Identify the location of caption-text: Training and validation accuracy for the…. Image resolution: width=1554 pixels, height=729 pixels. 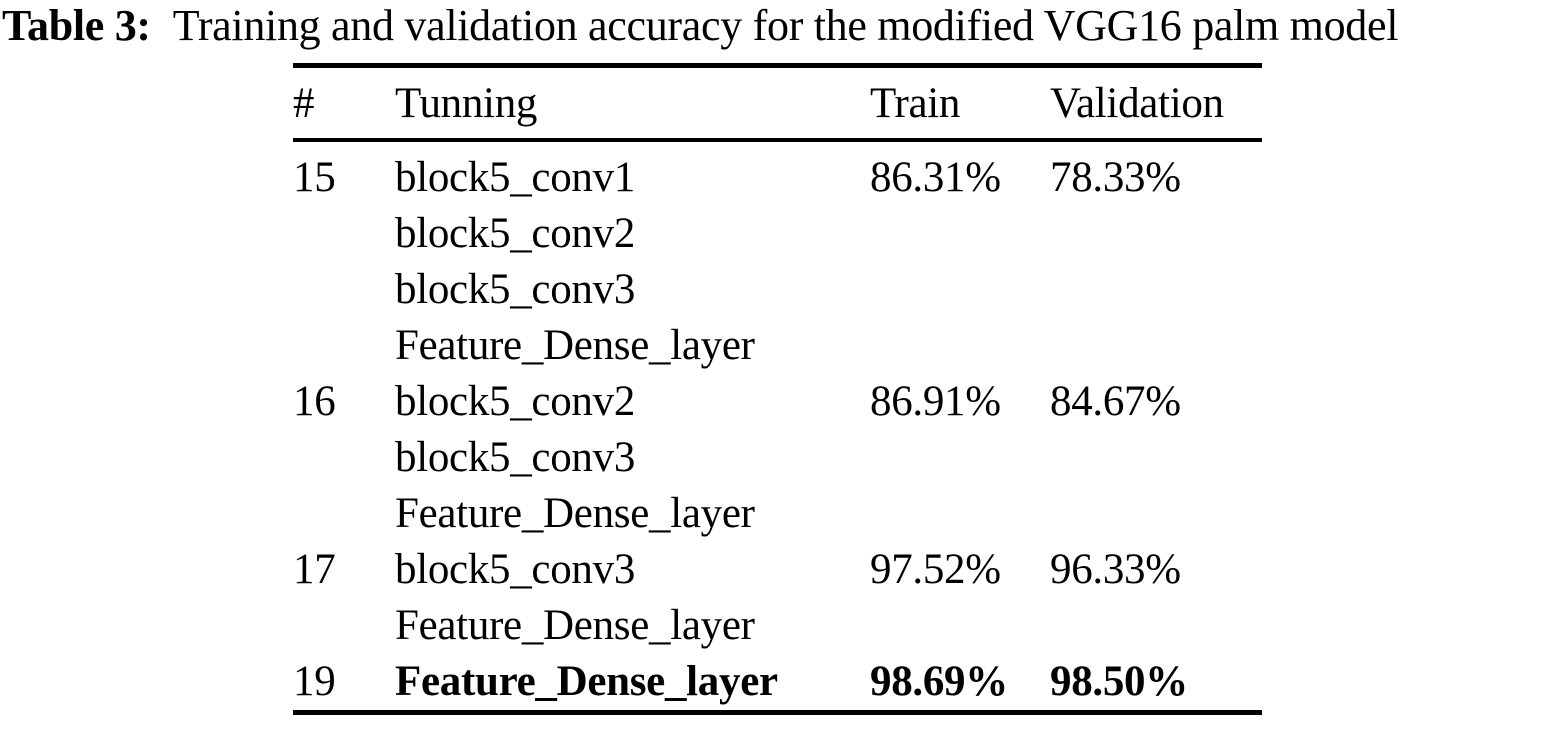
(785, 25).